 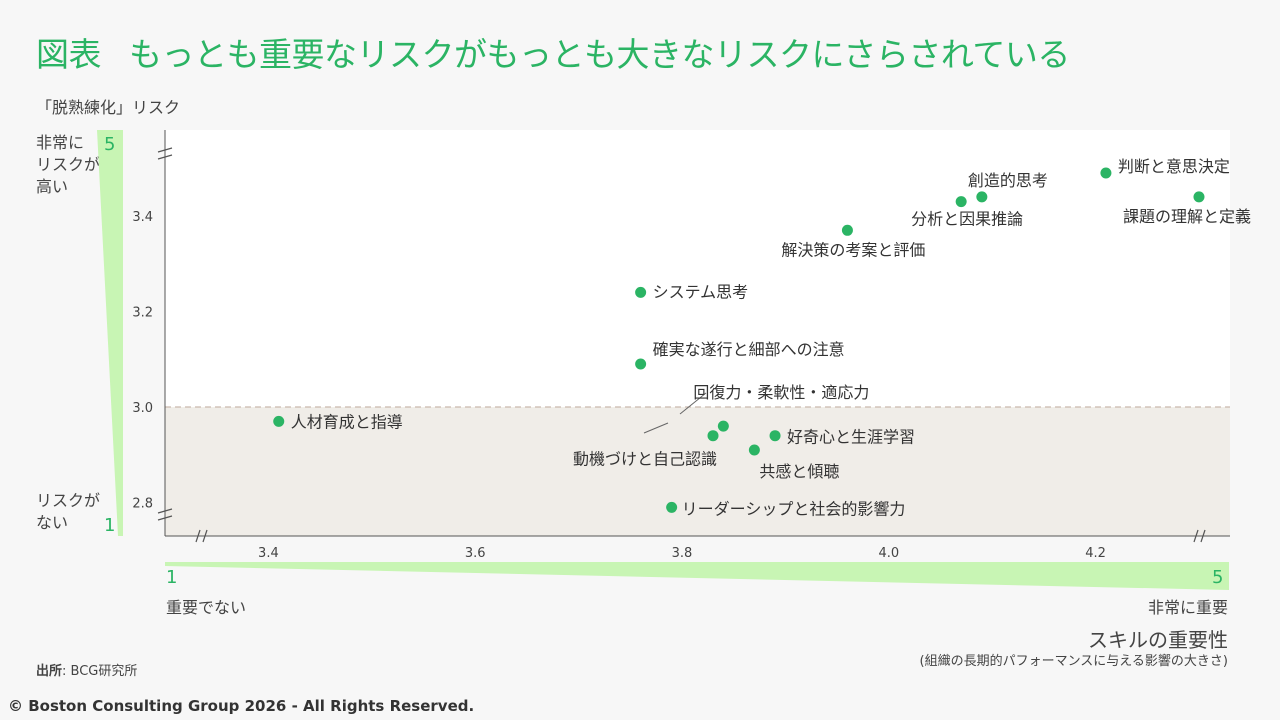 I want to click on data-point-label: 人材育成と指導, so click(x=347, y=421).